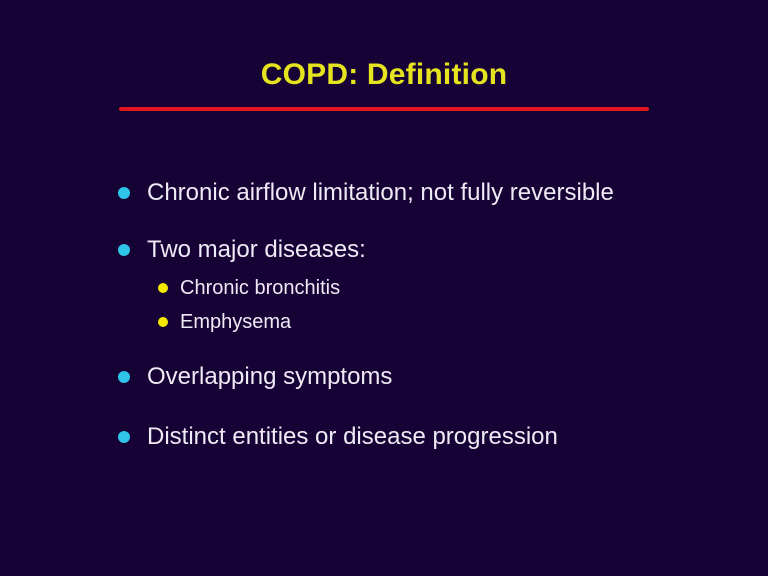 The image size is (768, 576). Describe the element at coordinates (384, 109) in the screenshot. I see `title-divider` at that location.